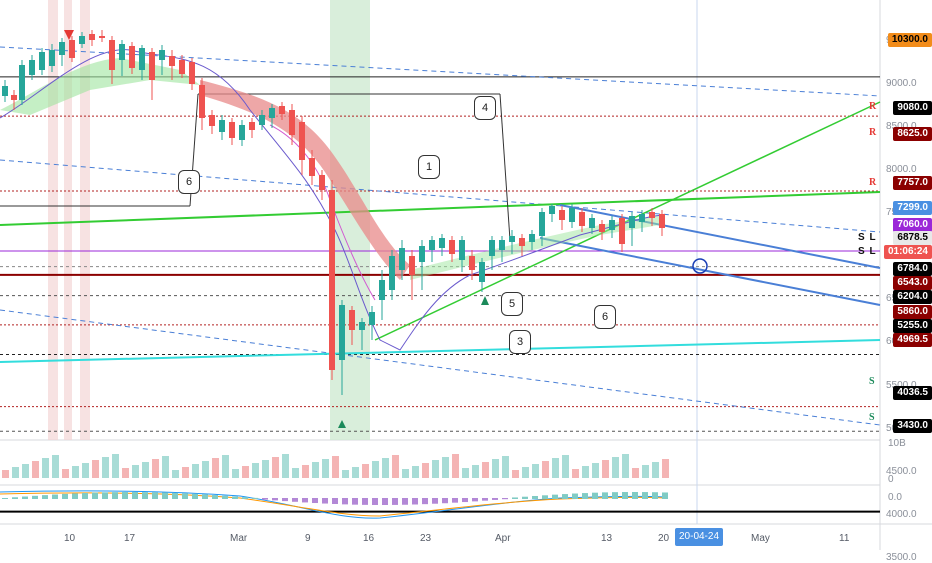 The width and height of the screenshot is (932, 563). What do you see at coordinates (605, 317) in the screenshot?
I see `callout-6b: 6` at bounding box center [605, 317].